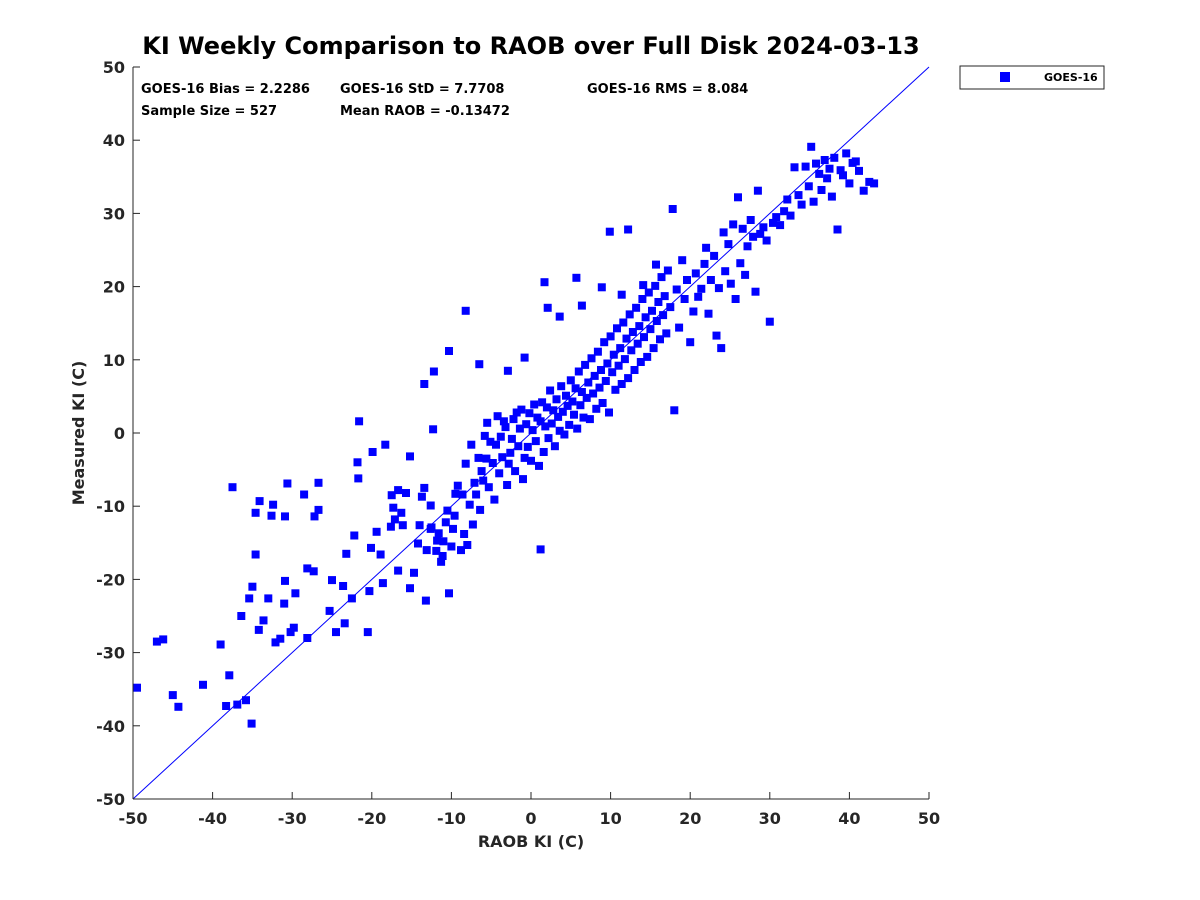 The image size is (1200, 900). What do you see at coordinates (110, 579) in the screenshot?
I see `y-tick-label: -20` at bounding box center [110, 579].